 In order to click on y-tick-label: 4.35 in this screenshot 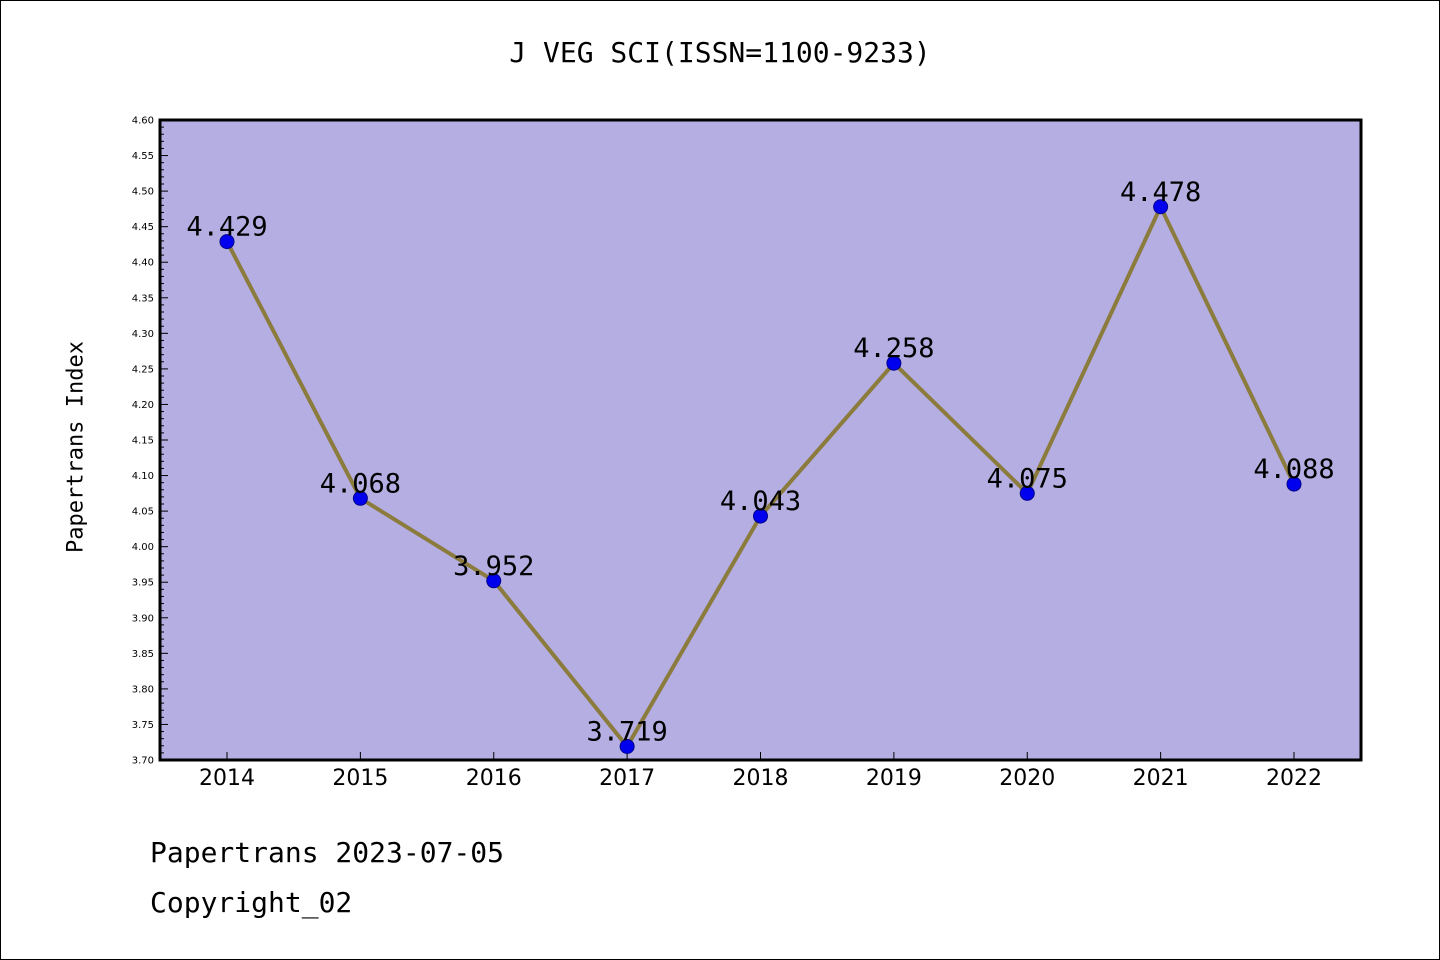, I will do `click(143, 298)`.